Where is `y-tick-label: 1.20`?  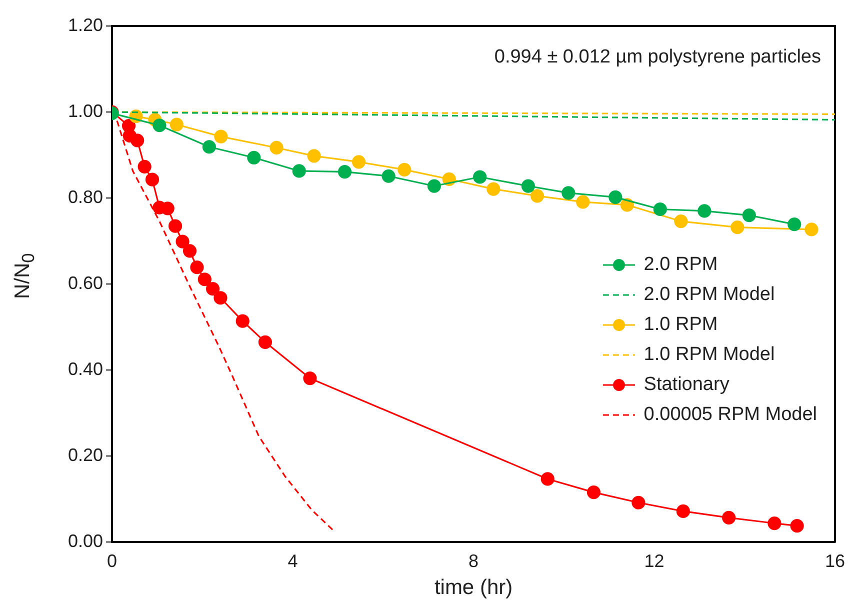
y-tick-label: 1.20 is located at coordinates (86, 24).